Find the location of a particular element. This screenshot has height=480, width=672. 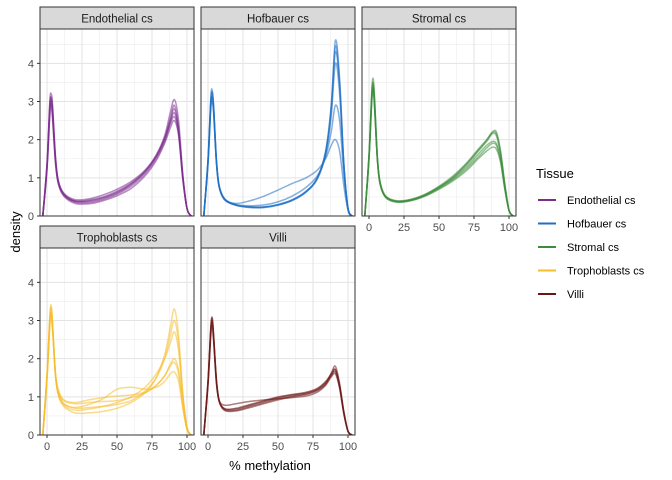

legend-label: Stromal cs is located at coordinates (593, 248).